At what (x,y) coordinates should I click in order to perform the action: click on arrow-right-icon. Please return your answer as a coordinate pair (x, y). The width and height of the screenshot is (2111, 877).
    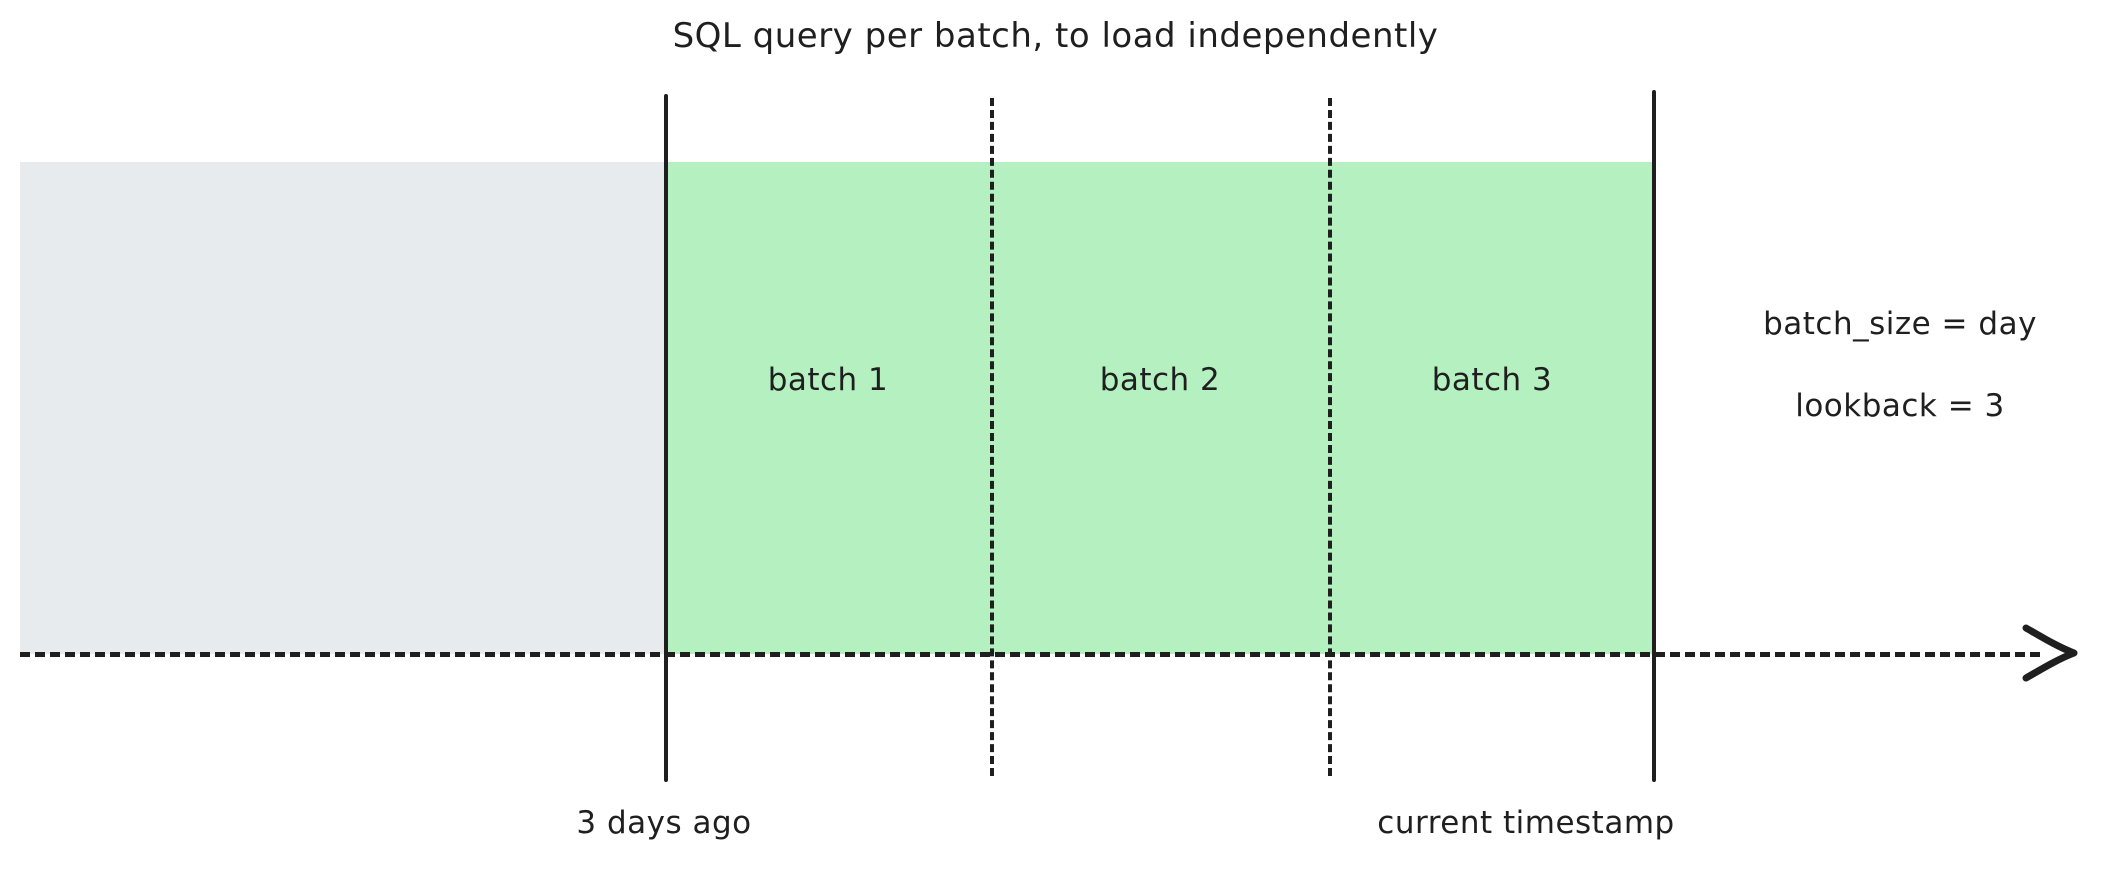
    Looking at the image, I should click on (2050, 653).